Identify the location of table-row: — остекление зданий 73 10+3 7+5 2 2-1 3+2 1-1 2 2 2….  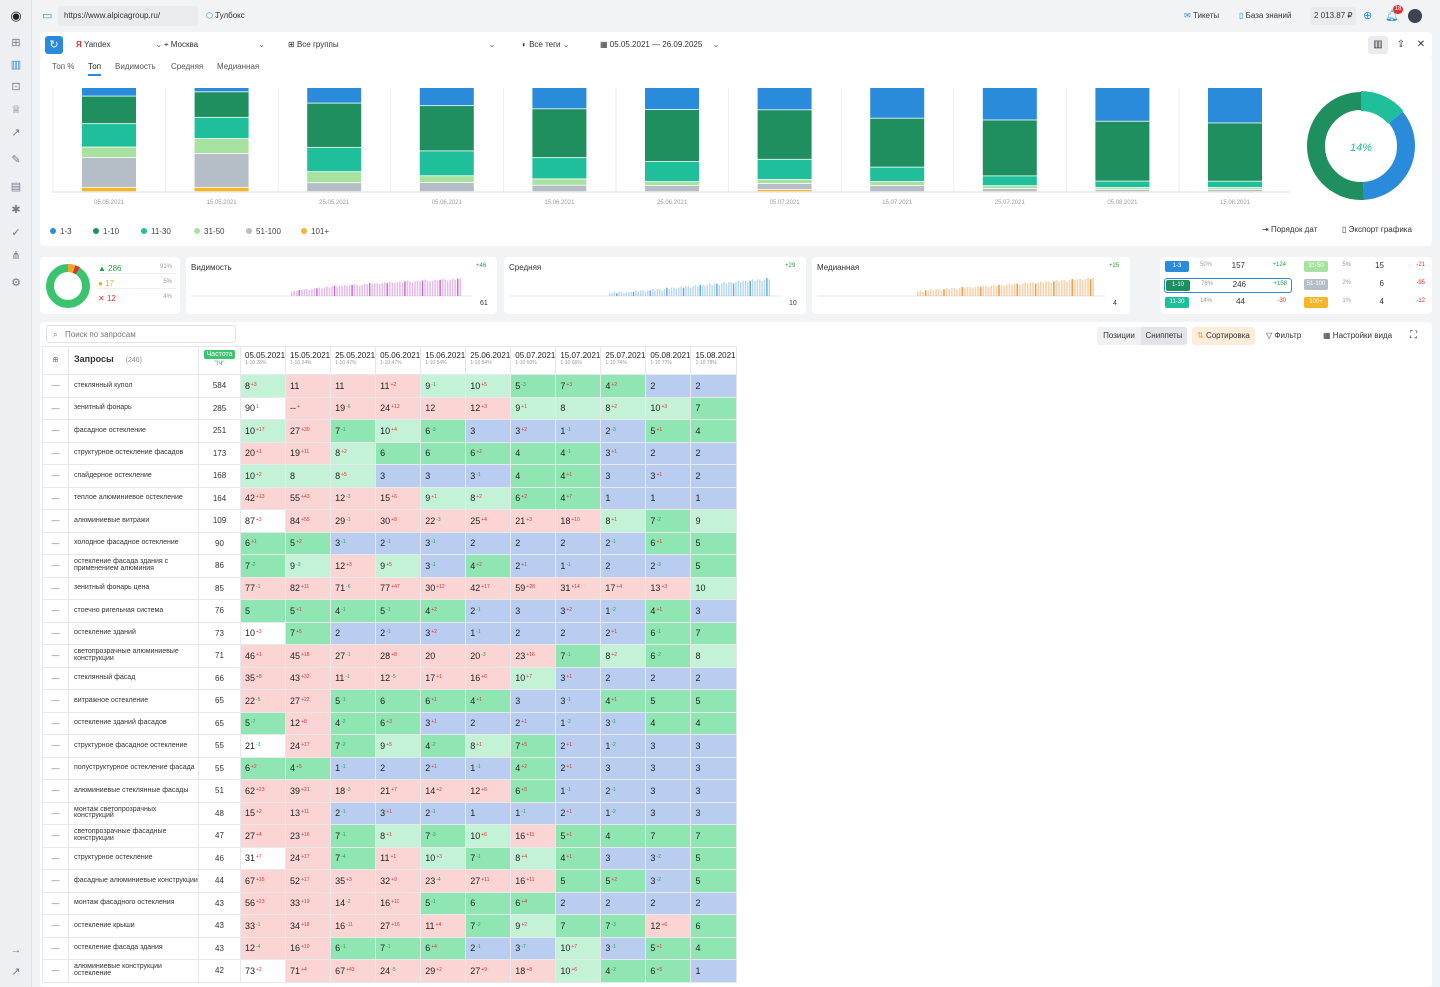
(389, 633).